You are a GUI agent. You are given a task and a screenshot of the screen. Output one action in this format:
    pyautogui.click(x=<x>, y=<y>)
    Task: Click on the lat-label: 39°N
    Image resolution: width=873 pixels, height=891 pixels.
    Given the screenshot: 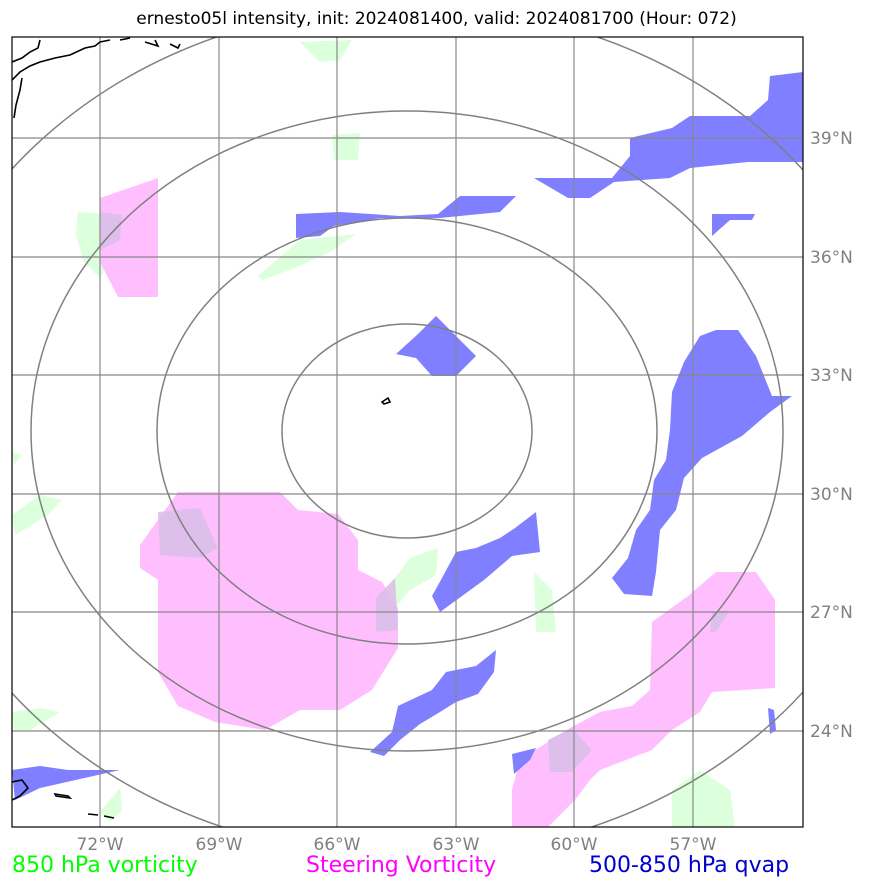 What is the action you would take?
    pyautogui.click(x=831, y=139)
    